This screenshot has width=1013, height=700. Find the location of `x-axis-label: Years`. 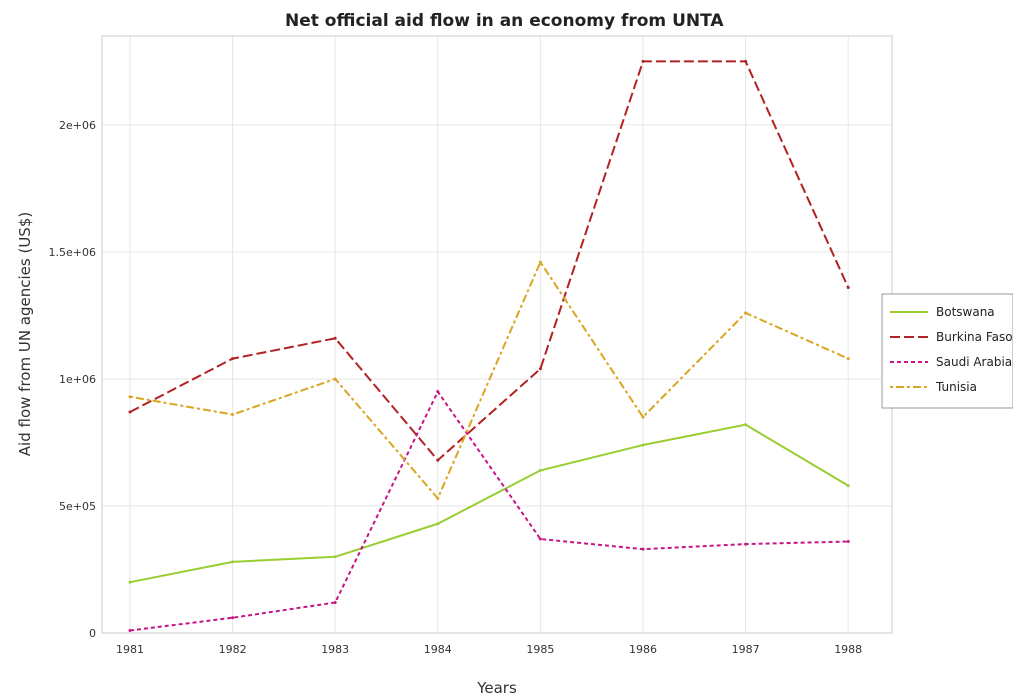

x-axis-label: Years is located at coordinates (496, 688).